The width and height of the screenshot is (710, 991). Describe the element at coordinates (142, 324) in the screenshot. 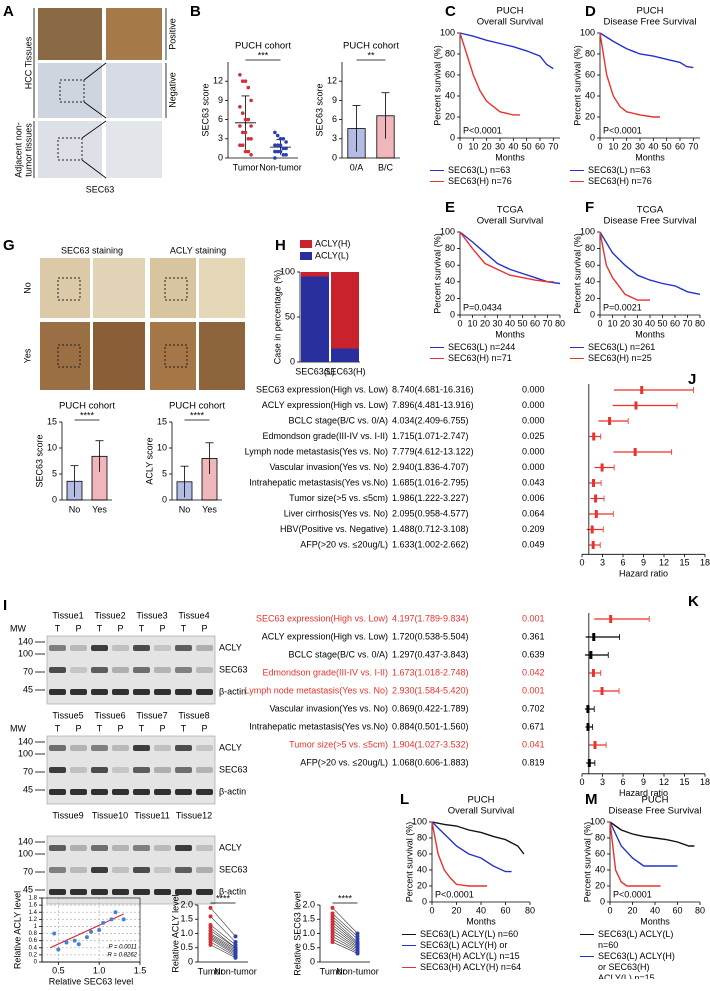

I see `panel-g-images` at that location.